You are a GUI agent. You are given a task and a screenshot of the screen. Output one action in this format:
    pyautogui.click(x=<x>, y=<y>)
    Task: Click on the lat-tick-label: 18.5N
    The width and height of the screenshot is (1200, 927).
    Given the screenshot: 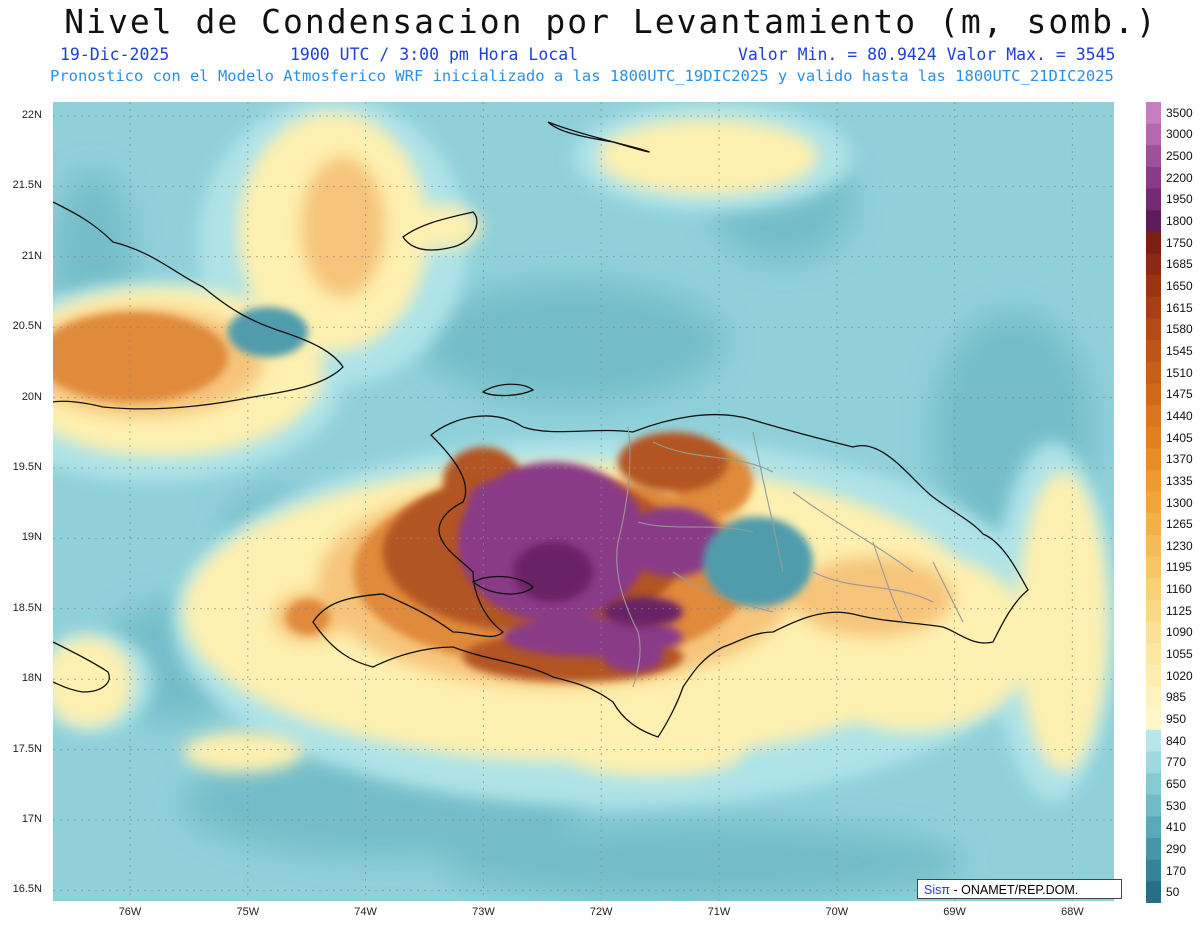 What is the action you would take?
    pyautogui.click(x=27, y=607)
    